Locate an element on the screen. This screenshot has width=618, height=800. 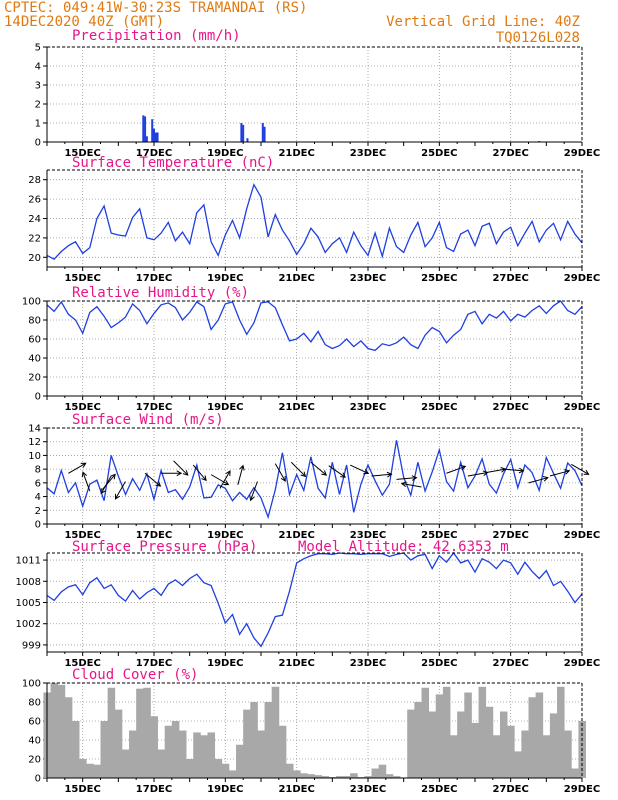
wind-xtick-label: 15DEC is located at coordinates (82, 535).